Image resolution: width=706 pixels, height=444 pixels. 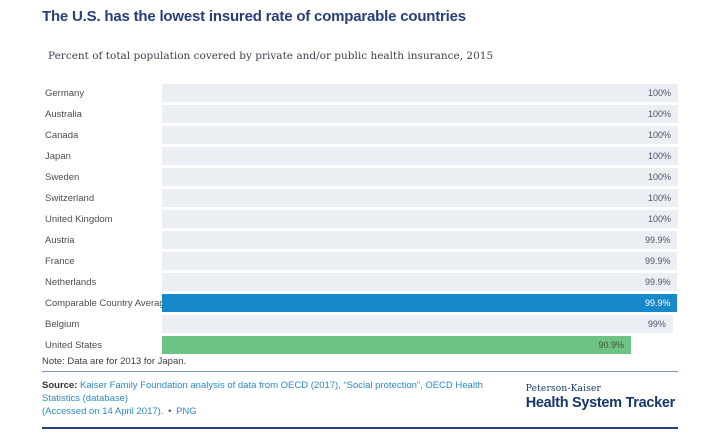 I want to click on country-label: Belgium, so click(x=62, y=324).